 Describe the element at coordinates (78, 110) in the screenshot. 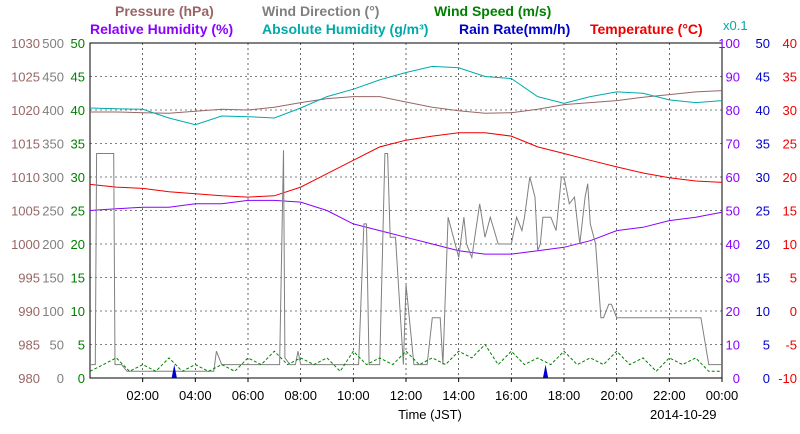

I see `wind-speed-tick-label: 40` at that location.